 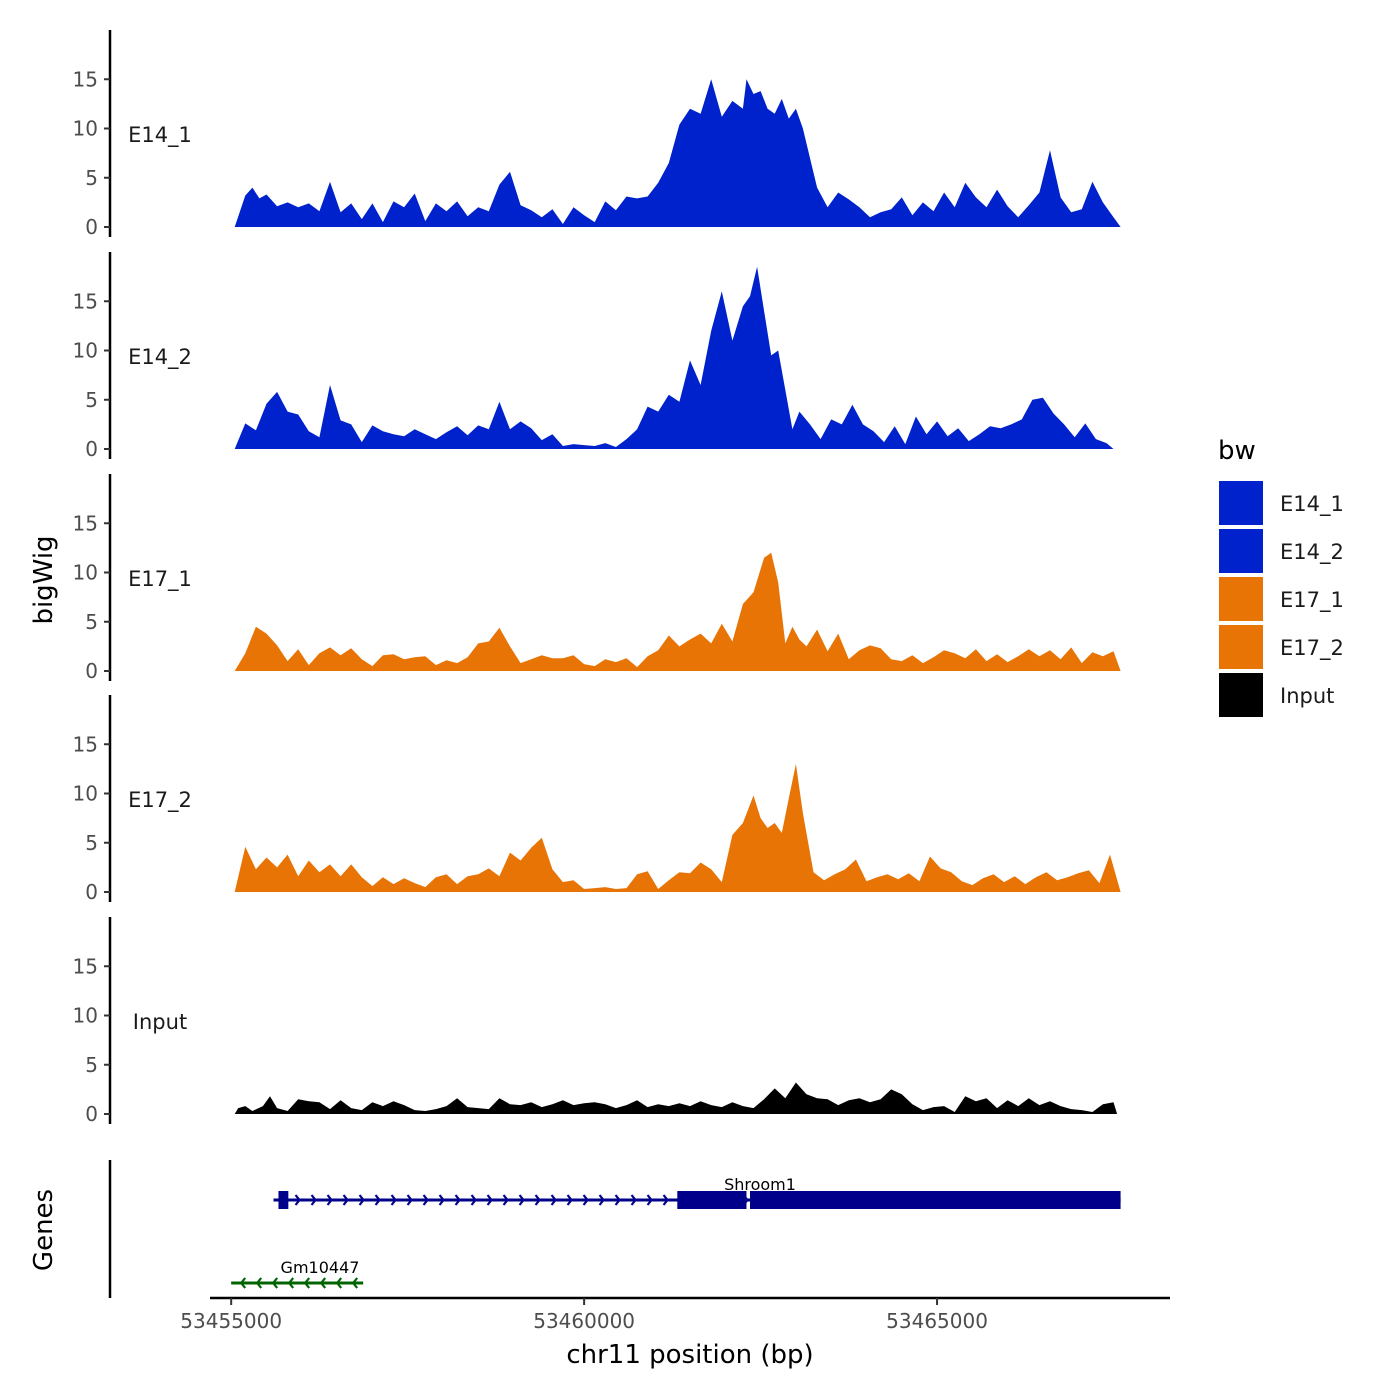 I want to click on legend-label-input: Input, so click(x=1307, y=696).